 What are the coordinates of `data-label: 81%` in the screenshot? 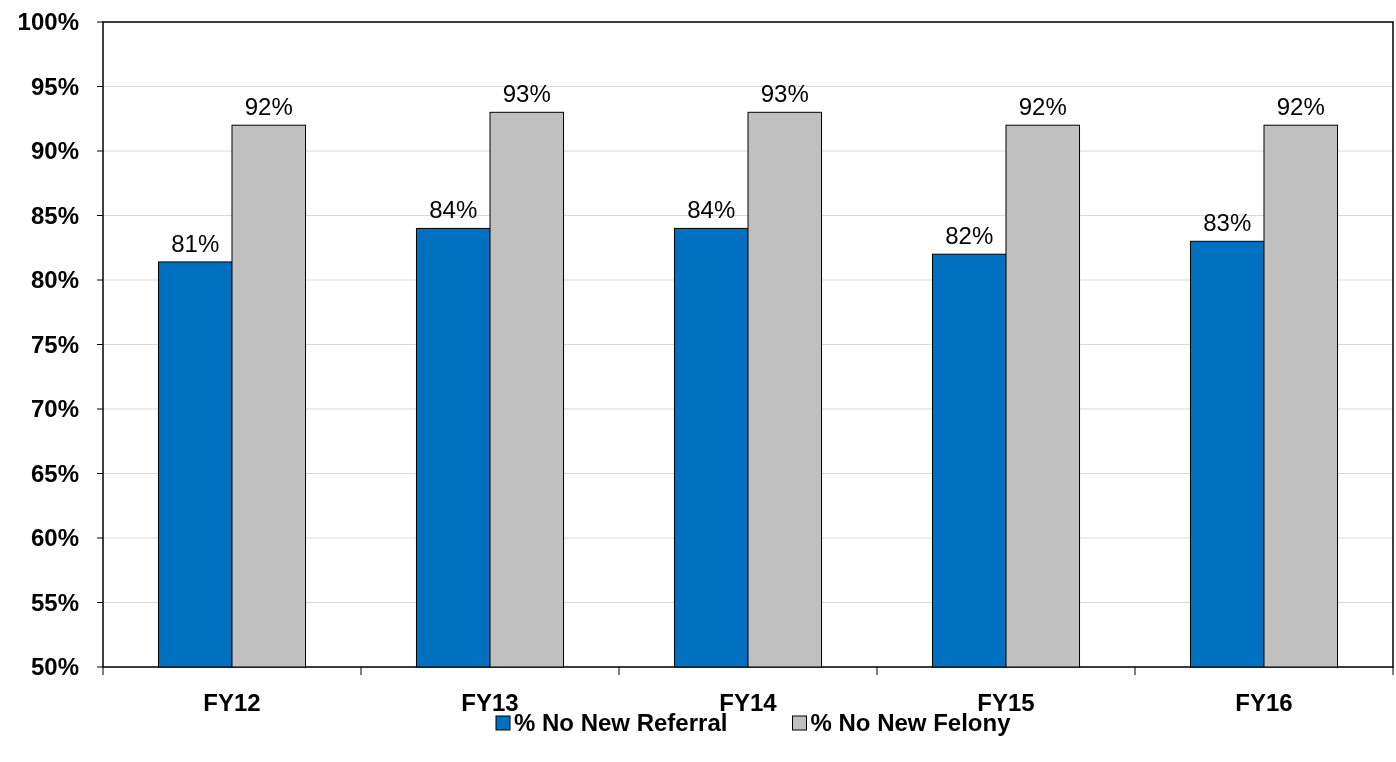 It's located at (195, 243).